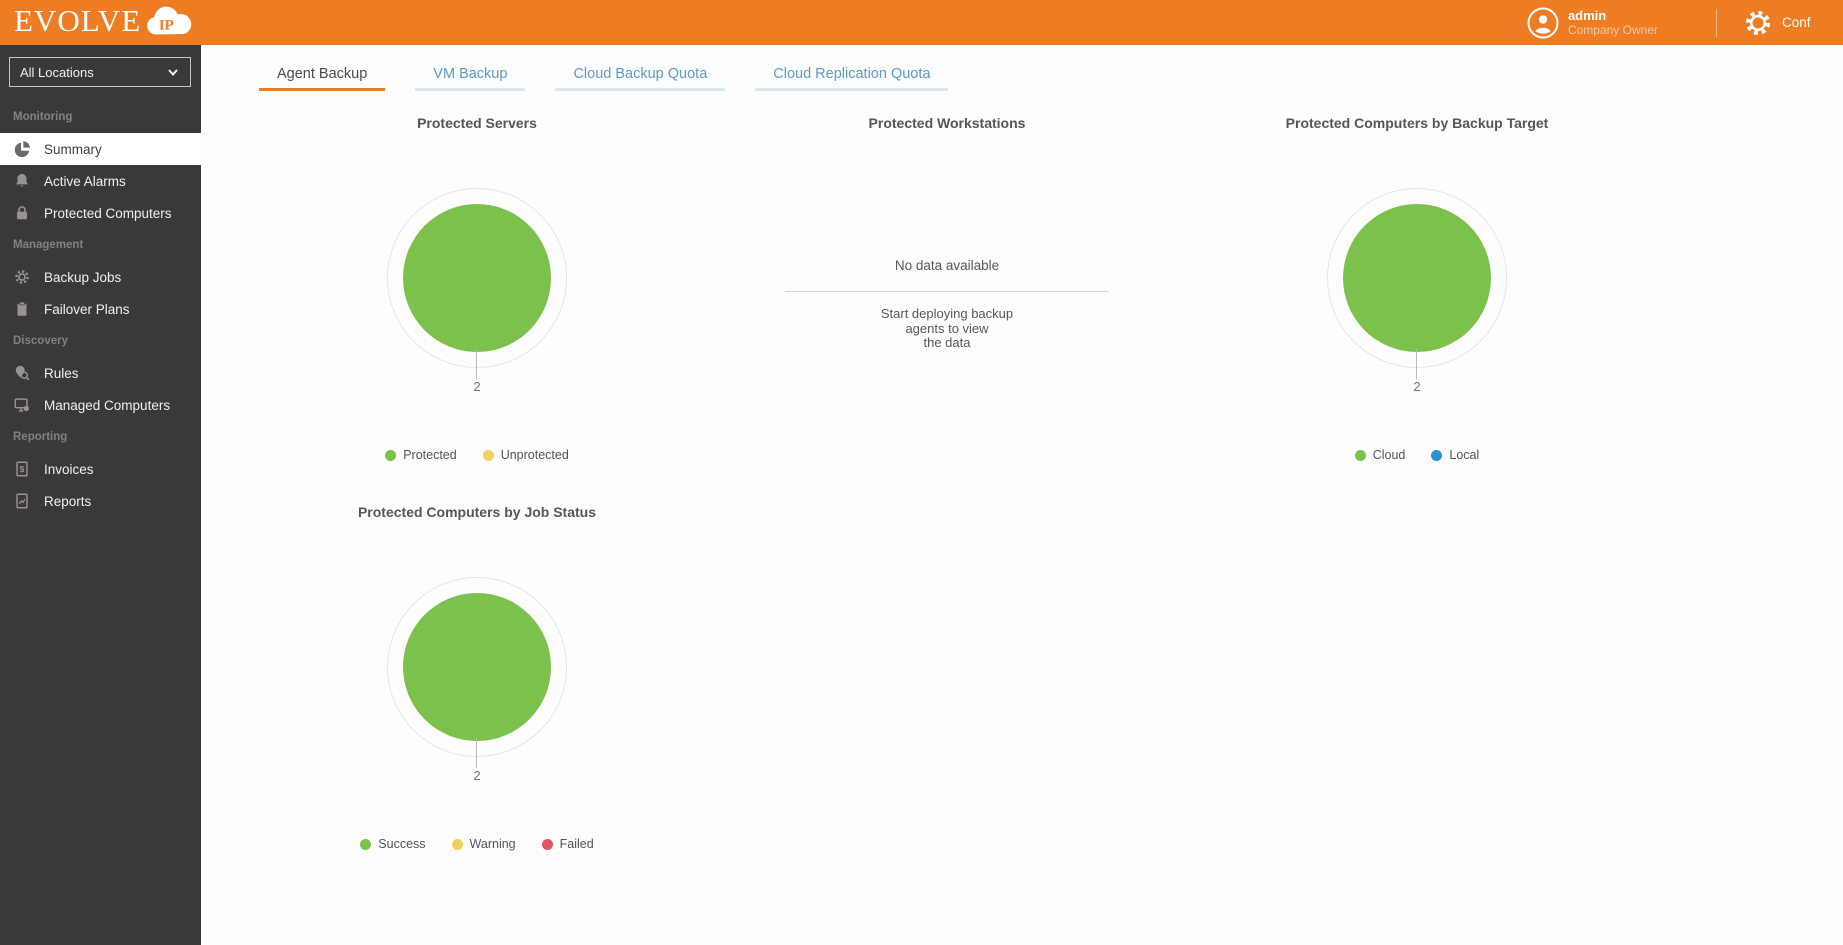  Describe the element at coordinates (470, 68) in the screenshot. I see `tab-vm-backup: VM Backup` at that location.